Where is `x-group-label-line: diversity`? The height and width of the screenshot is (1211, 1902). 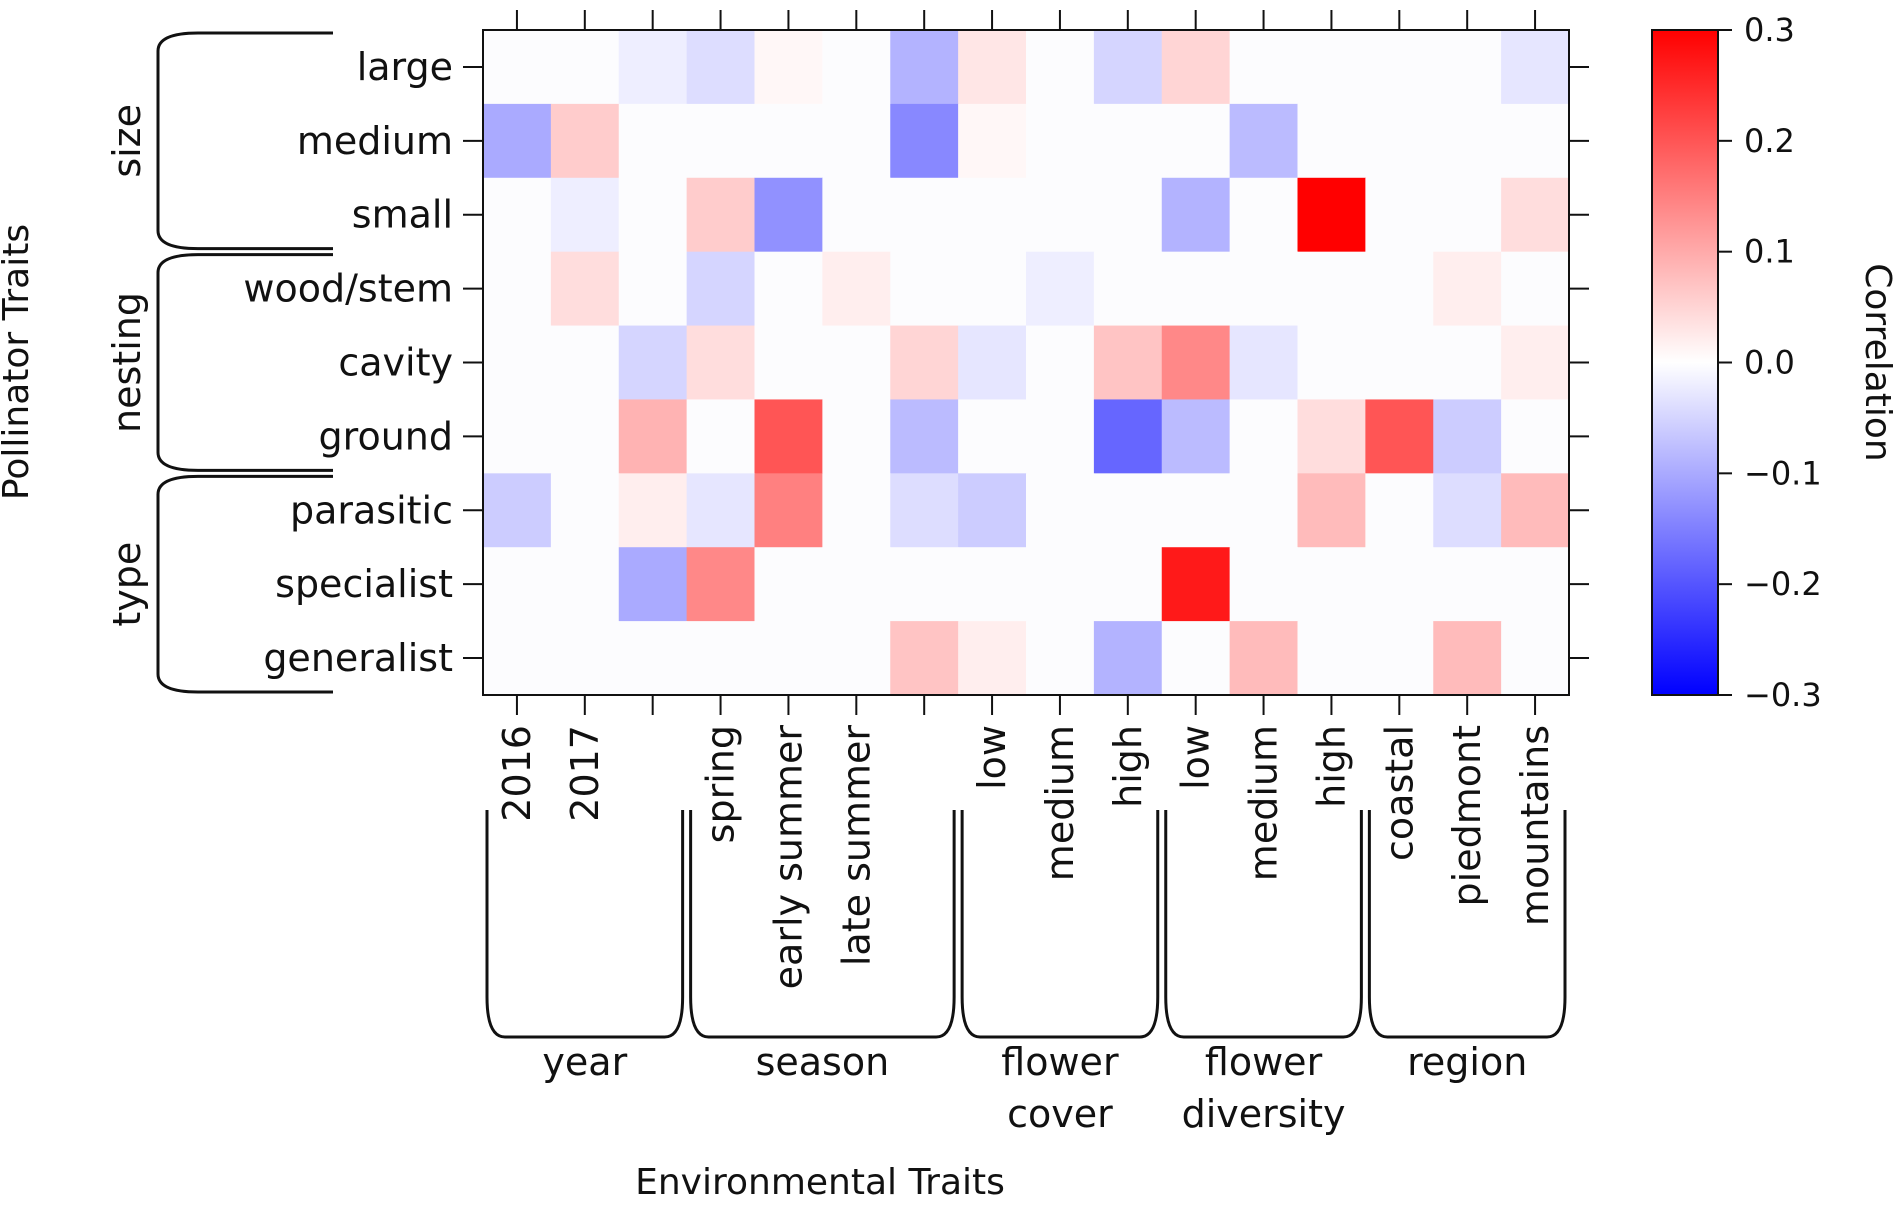 x-group-label-line: diversity is located at coordinates (1264, 1114).